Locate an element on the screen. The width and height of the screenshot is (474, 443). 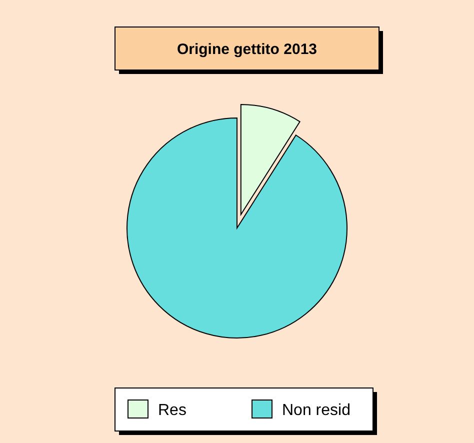
legend-label: Non resid is located at coordinates (316, 410).